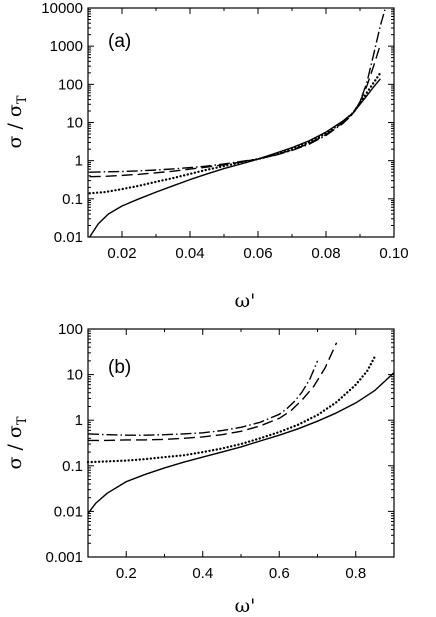 Image resolution: width=436 pixels, height=617 pixels. Describe the element at coordinates (64, 443) in the screenshot. I see `y-tick-labels-b: 0.001 0.01 0.1 1 10 100` at that location.